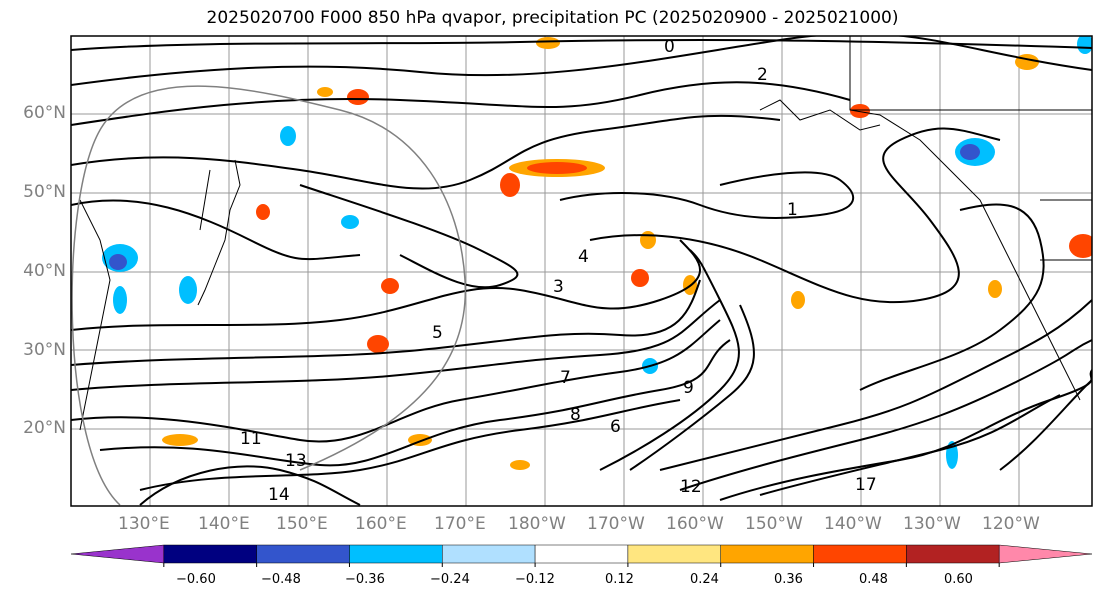  I want to click on contour-label: 3, so click(558, 287).